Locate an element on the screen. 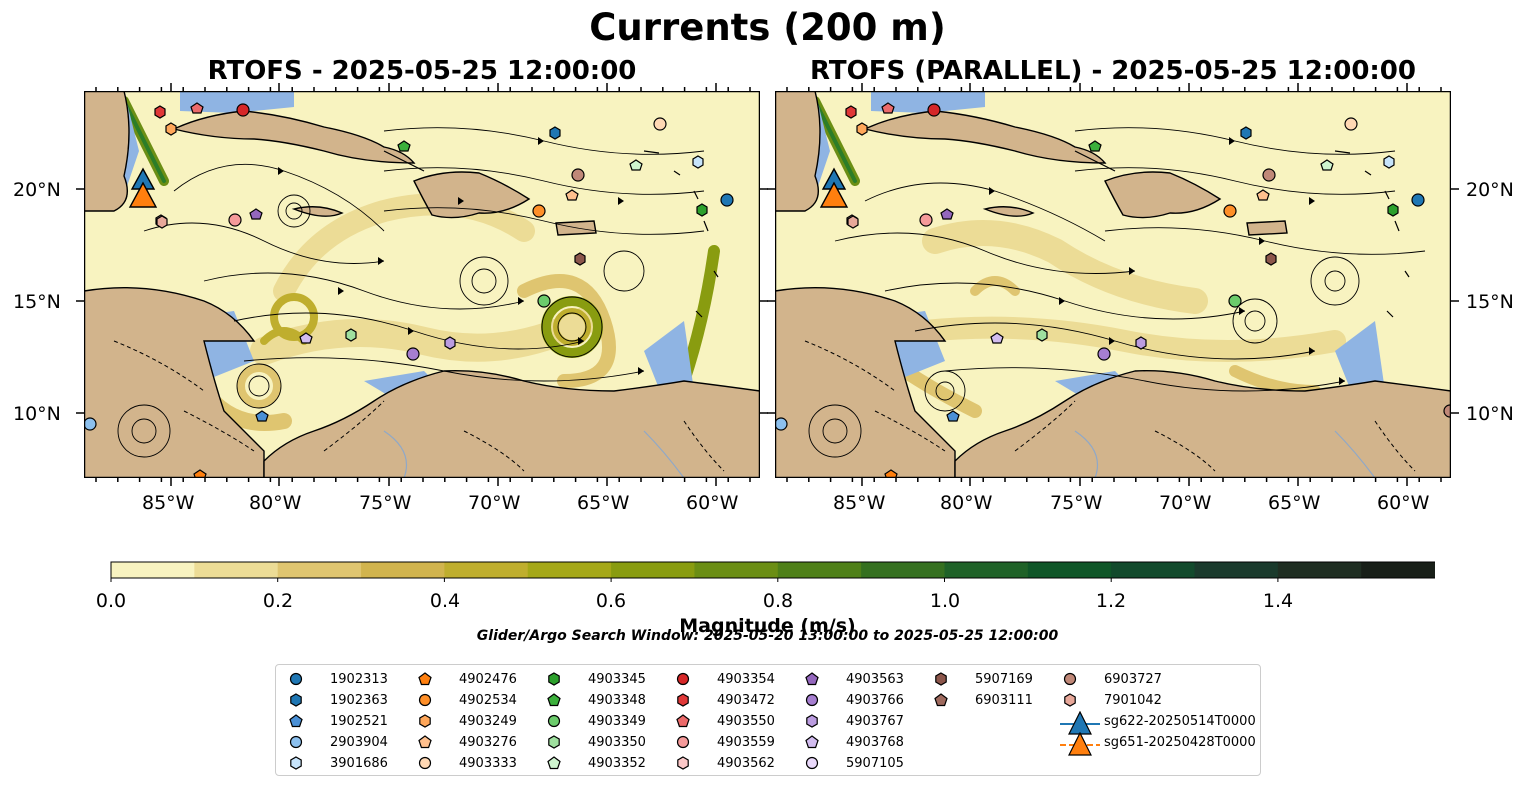 Image resolution: width=1535 pixels, height=802 pixels. legend-item-7901042: 7901042 is located at coordinates (1160, 700).